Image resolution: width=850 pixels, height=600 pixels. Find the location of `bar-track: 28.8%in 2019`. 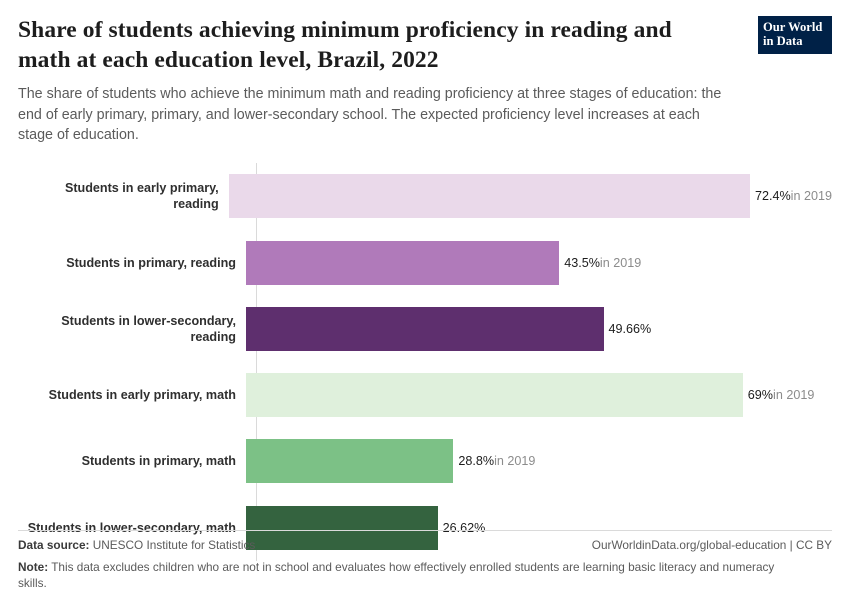

bar-track: 28.8%in 2019 is located at coordinates (539, 461).